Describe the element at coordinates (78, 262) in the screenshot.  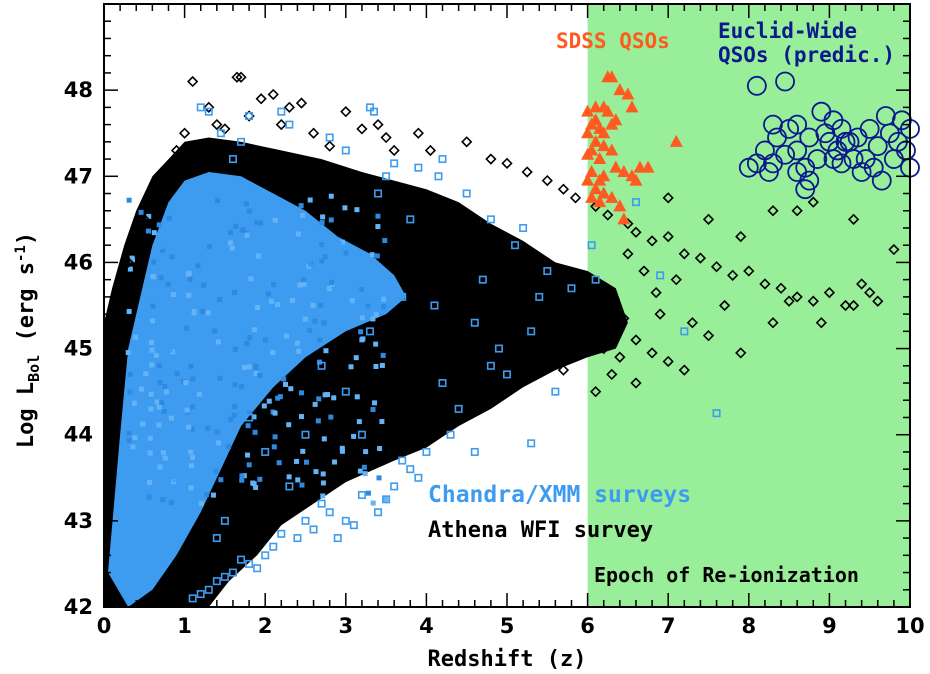
I see `y-tick-label: 46` at that location.